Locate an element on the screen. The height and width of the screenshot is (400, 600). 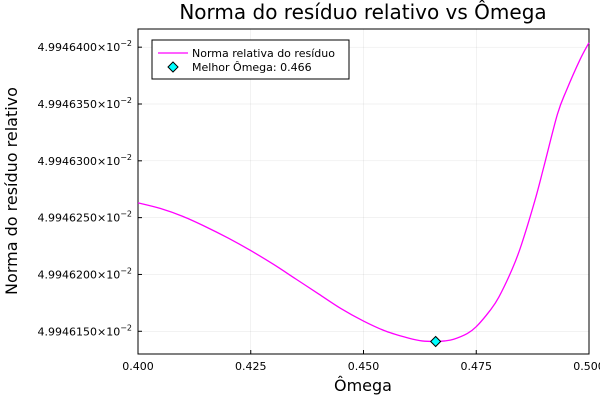
x-tick-label: 0.475 is located at coordinates (477, 366).